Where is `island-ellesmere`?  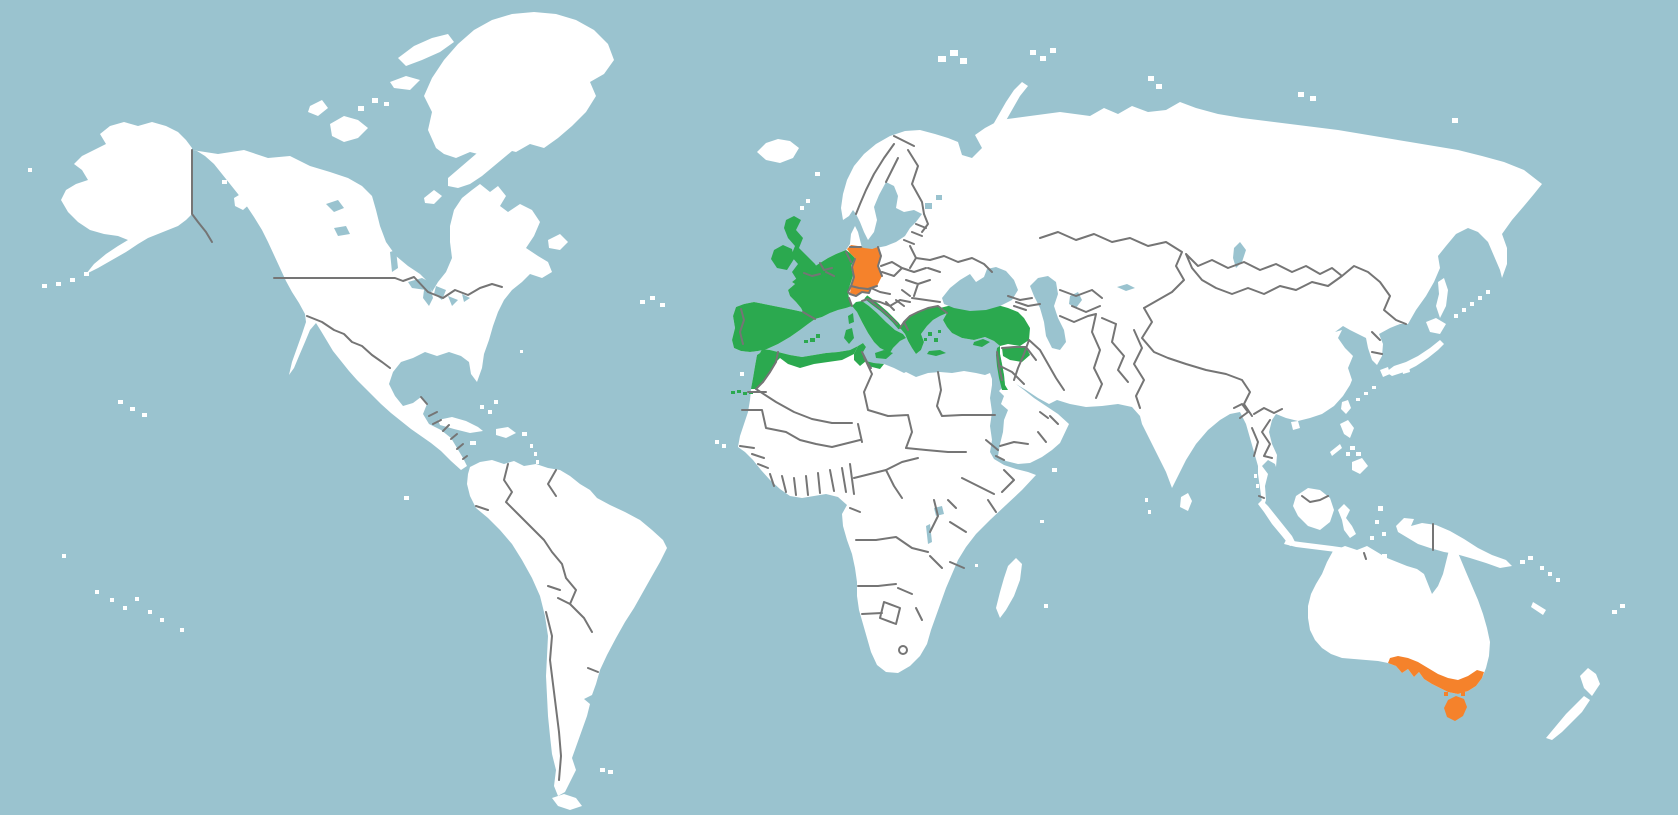 island-ellesmere is located at coordinates (426, 50).